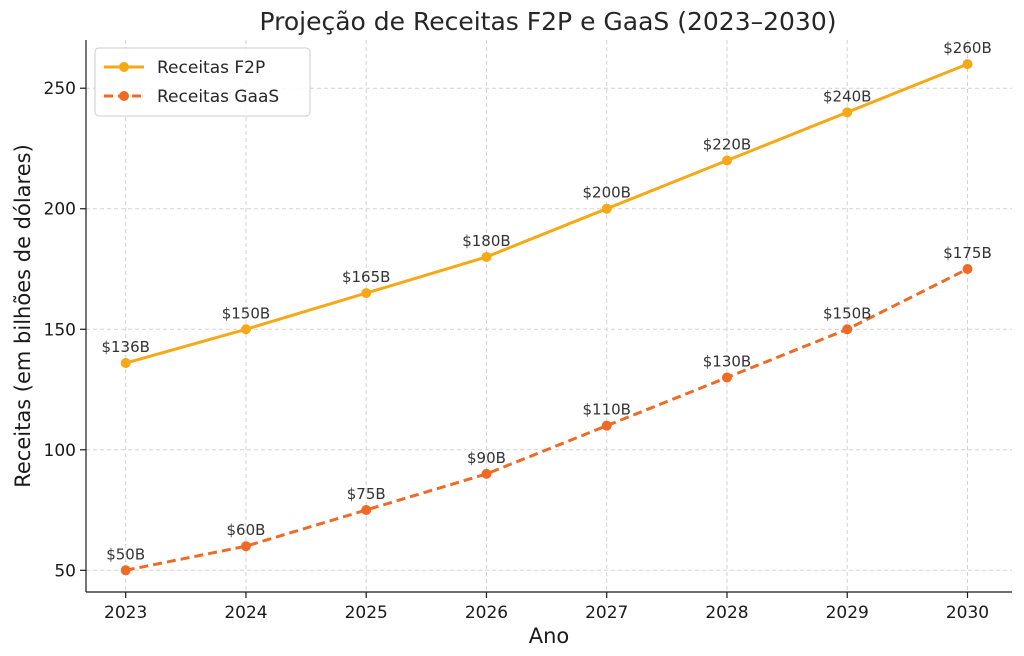 This screenshot has width=1024, height=656. What do you see at coordinates (125, 613) in the screenshot?
I see `x-tick-label: 2023` at bounding box center [125, 613].